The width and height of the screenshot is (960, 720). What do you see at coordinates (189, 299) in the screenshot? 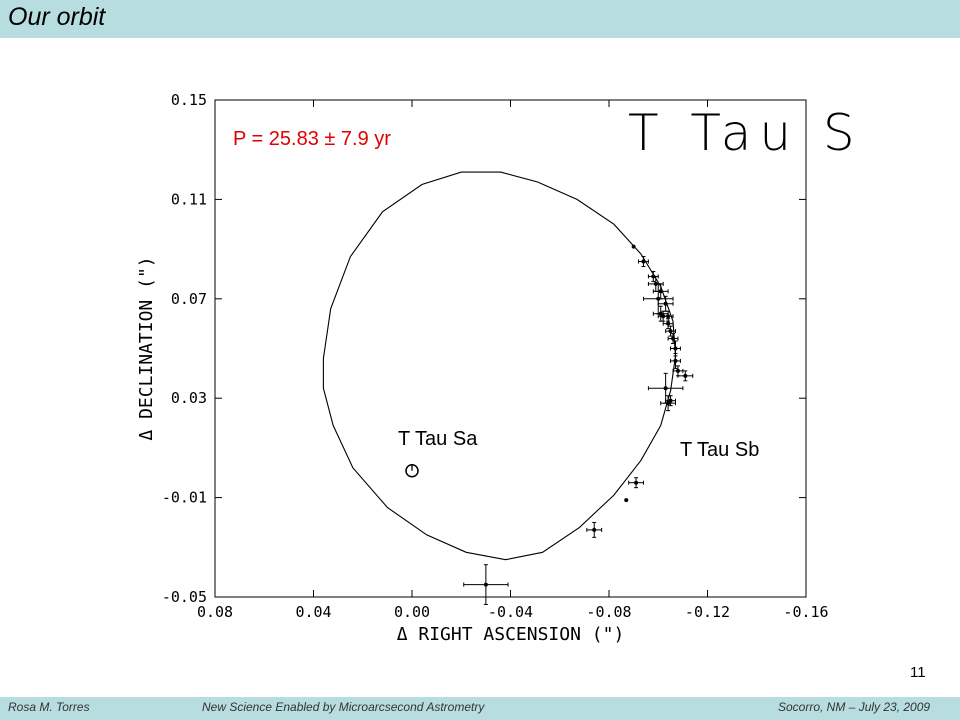
I see `y-tick-label: 0.07` at bounding box center [189, 299].